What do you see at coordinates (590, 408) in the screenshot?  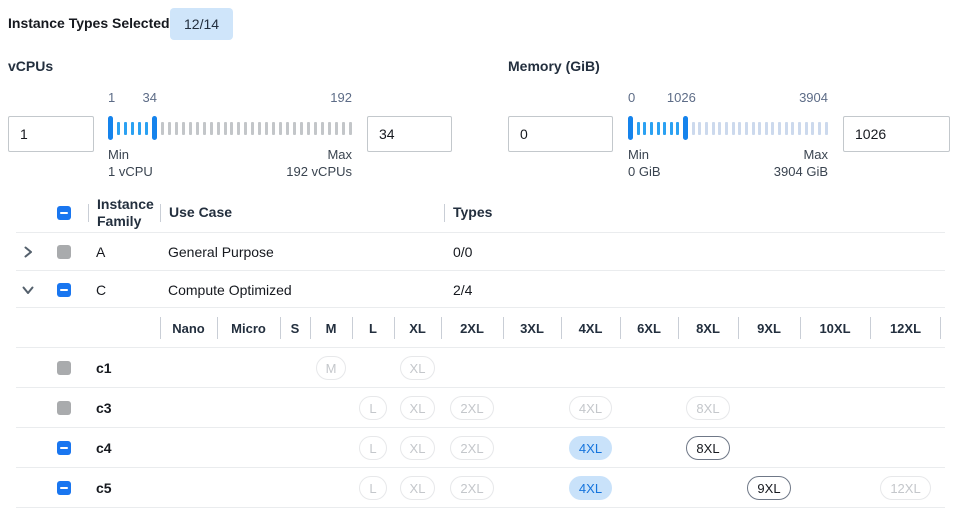 I see `c3-4xl-pill: 4XL` at bounding box center [590, 408].